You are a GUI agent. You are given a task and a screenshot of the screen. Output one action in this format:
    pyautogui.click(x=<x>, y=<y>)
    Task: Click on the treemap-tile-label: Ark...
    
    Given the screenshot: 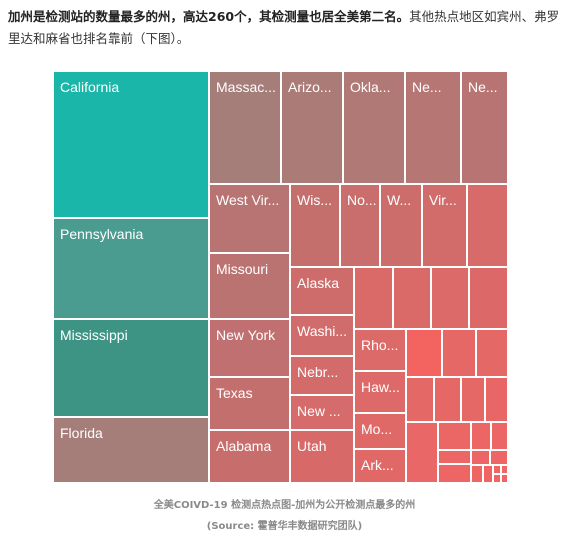 What is the action you would take?
    pyautogui.click(x=377, y=465)
    